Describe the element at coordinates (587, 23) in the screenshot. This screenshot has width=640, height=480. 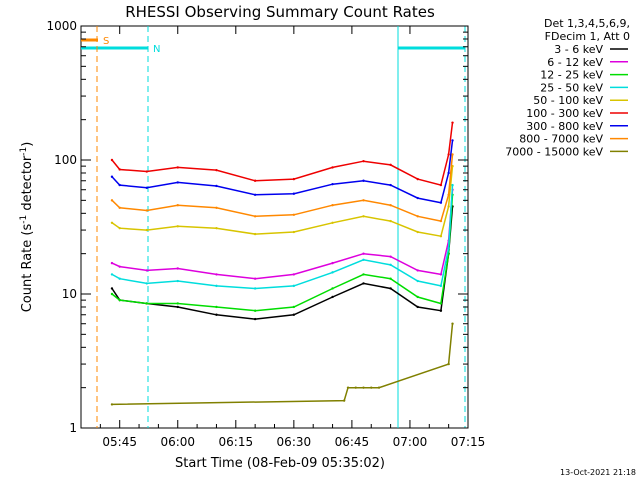
I see `legend-header-line-1: Det 1,3,4,5,6,9,` at that location.